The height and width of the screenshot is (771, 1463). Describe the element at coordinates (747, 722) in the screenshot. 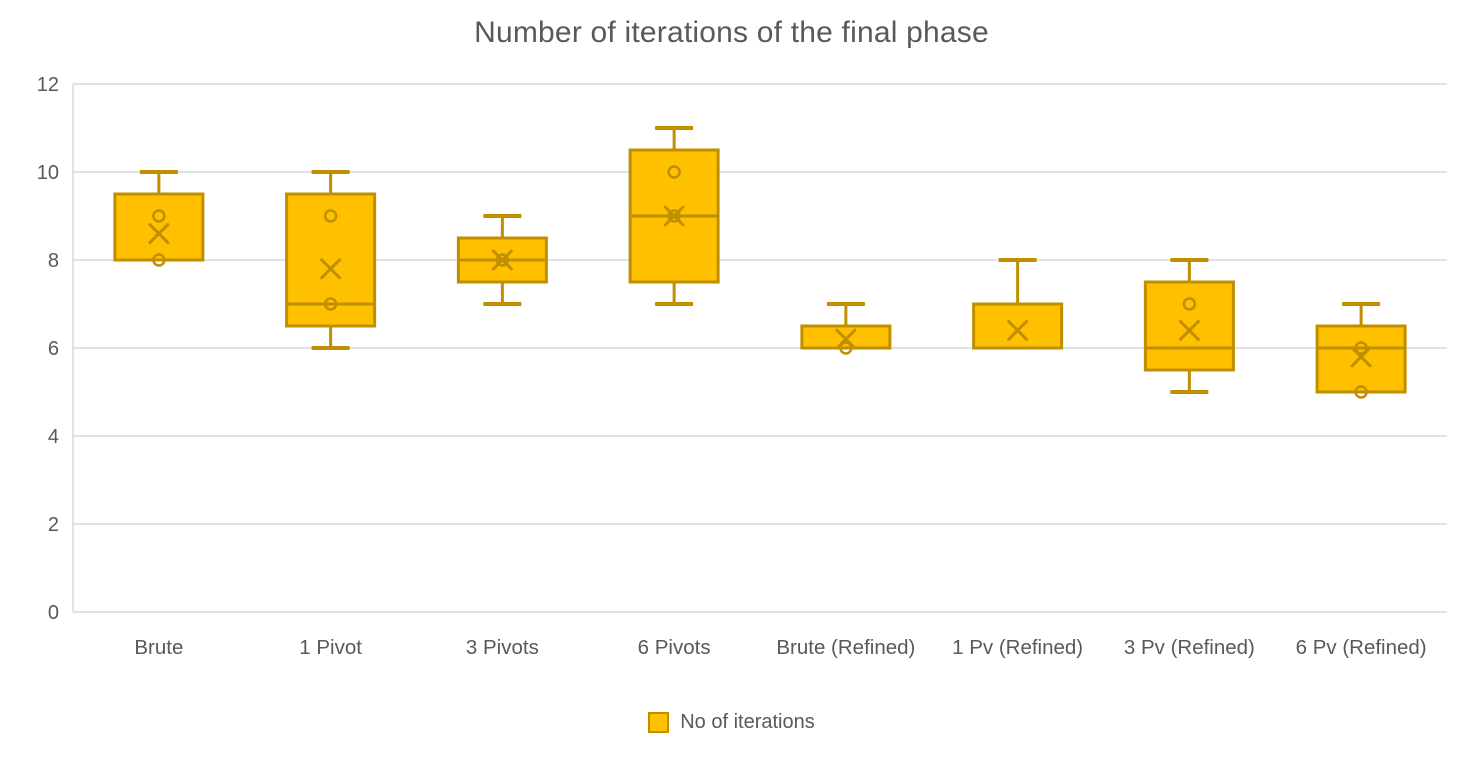

I see `legend-series-label: No of iterations` at that location.